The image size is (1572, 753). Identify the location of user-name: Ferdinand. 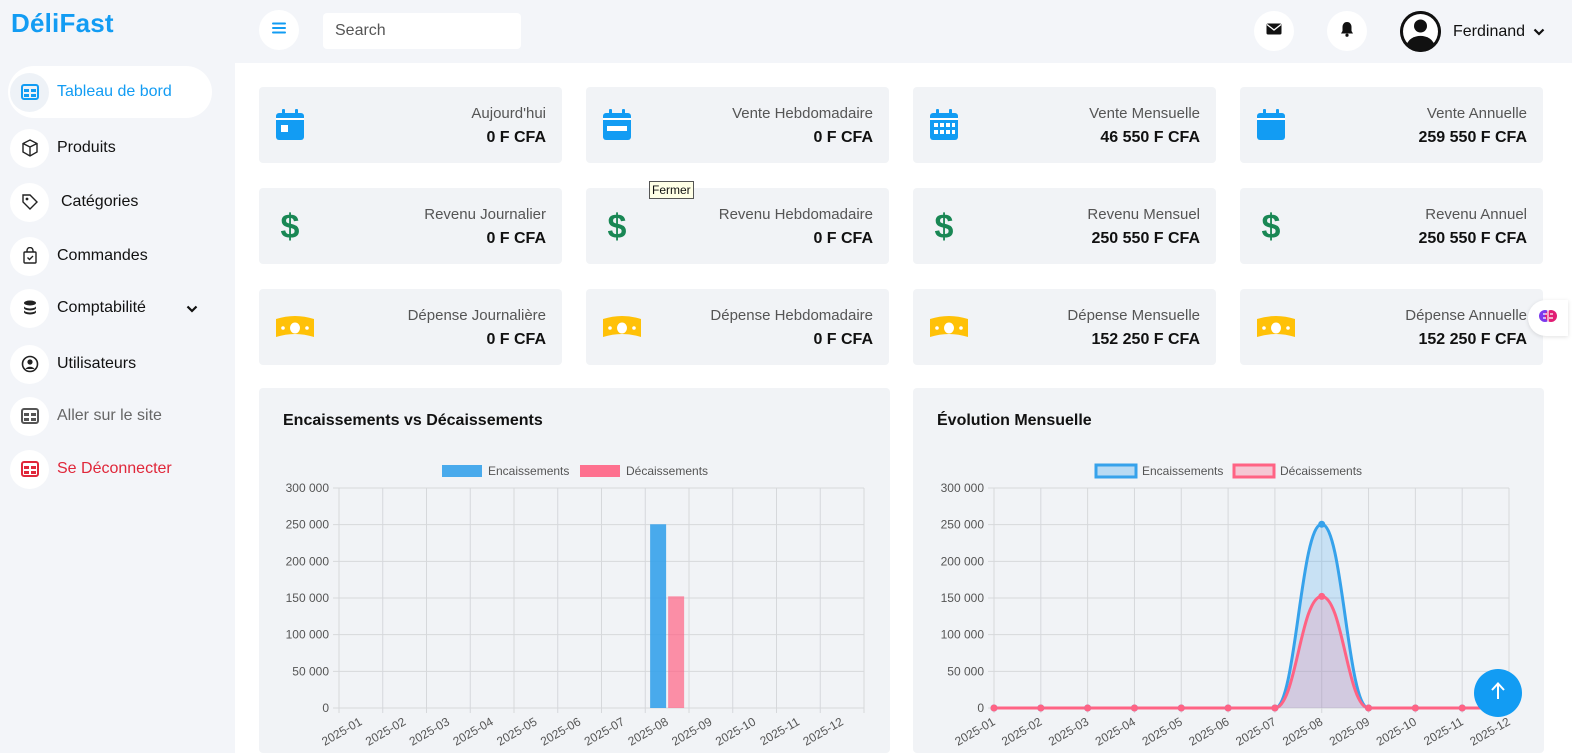
(1489, 31).